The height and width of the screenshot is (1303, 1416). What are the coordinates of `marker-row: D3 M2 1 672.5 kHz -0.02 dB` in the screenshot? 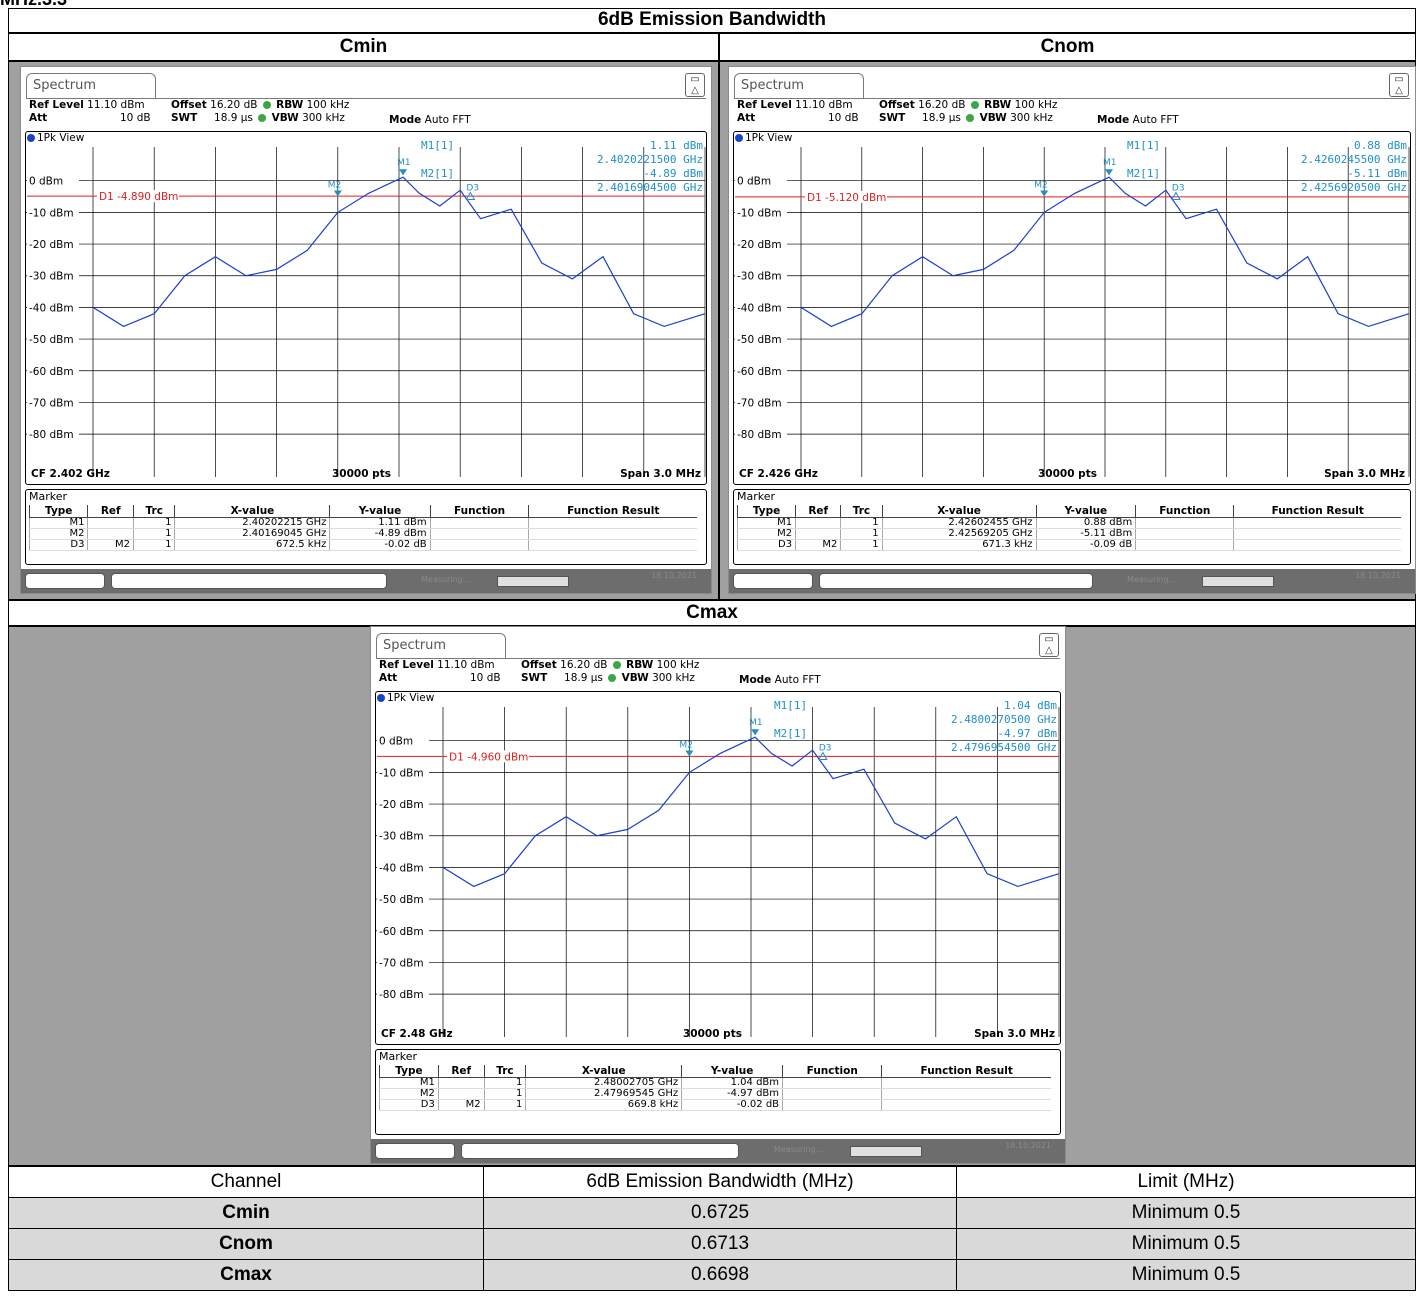 It's located at (362, 545).